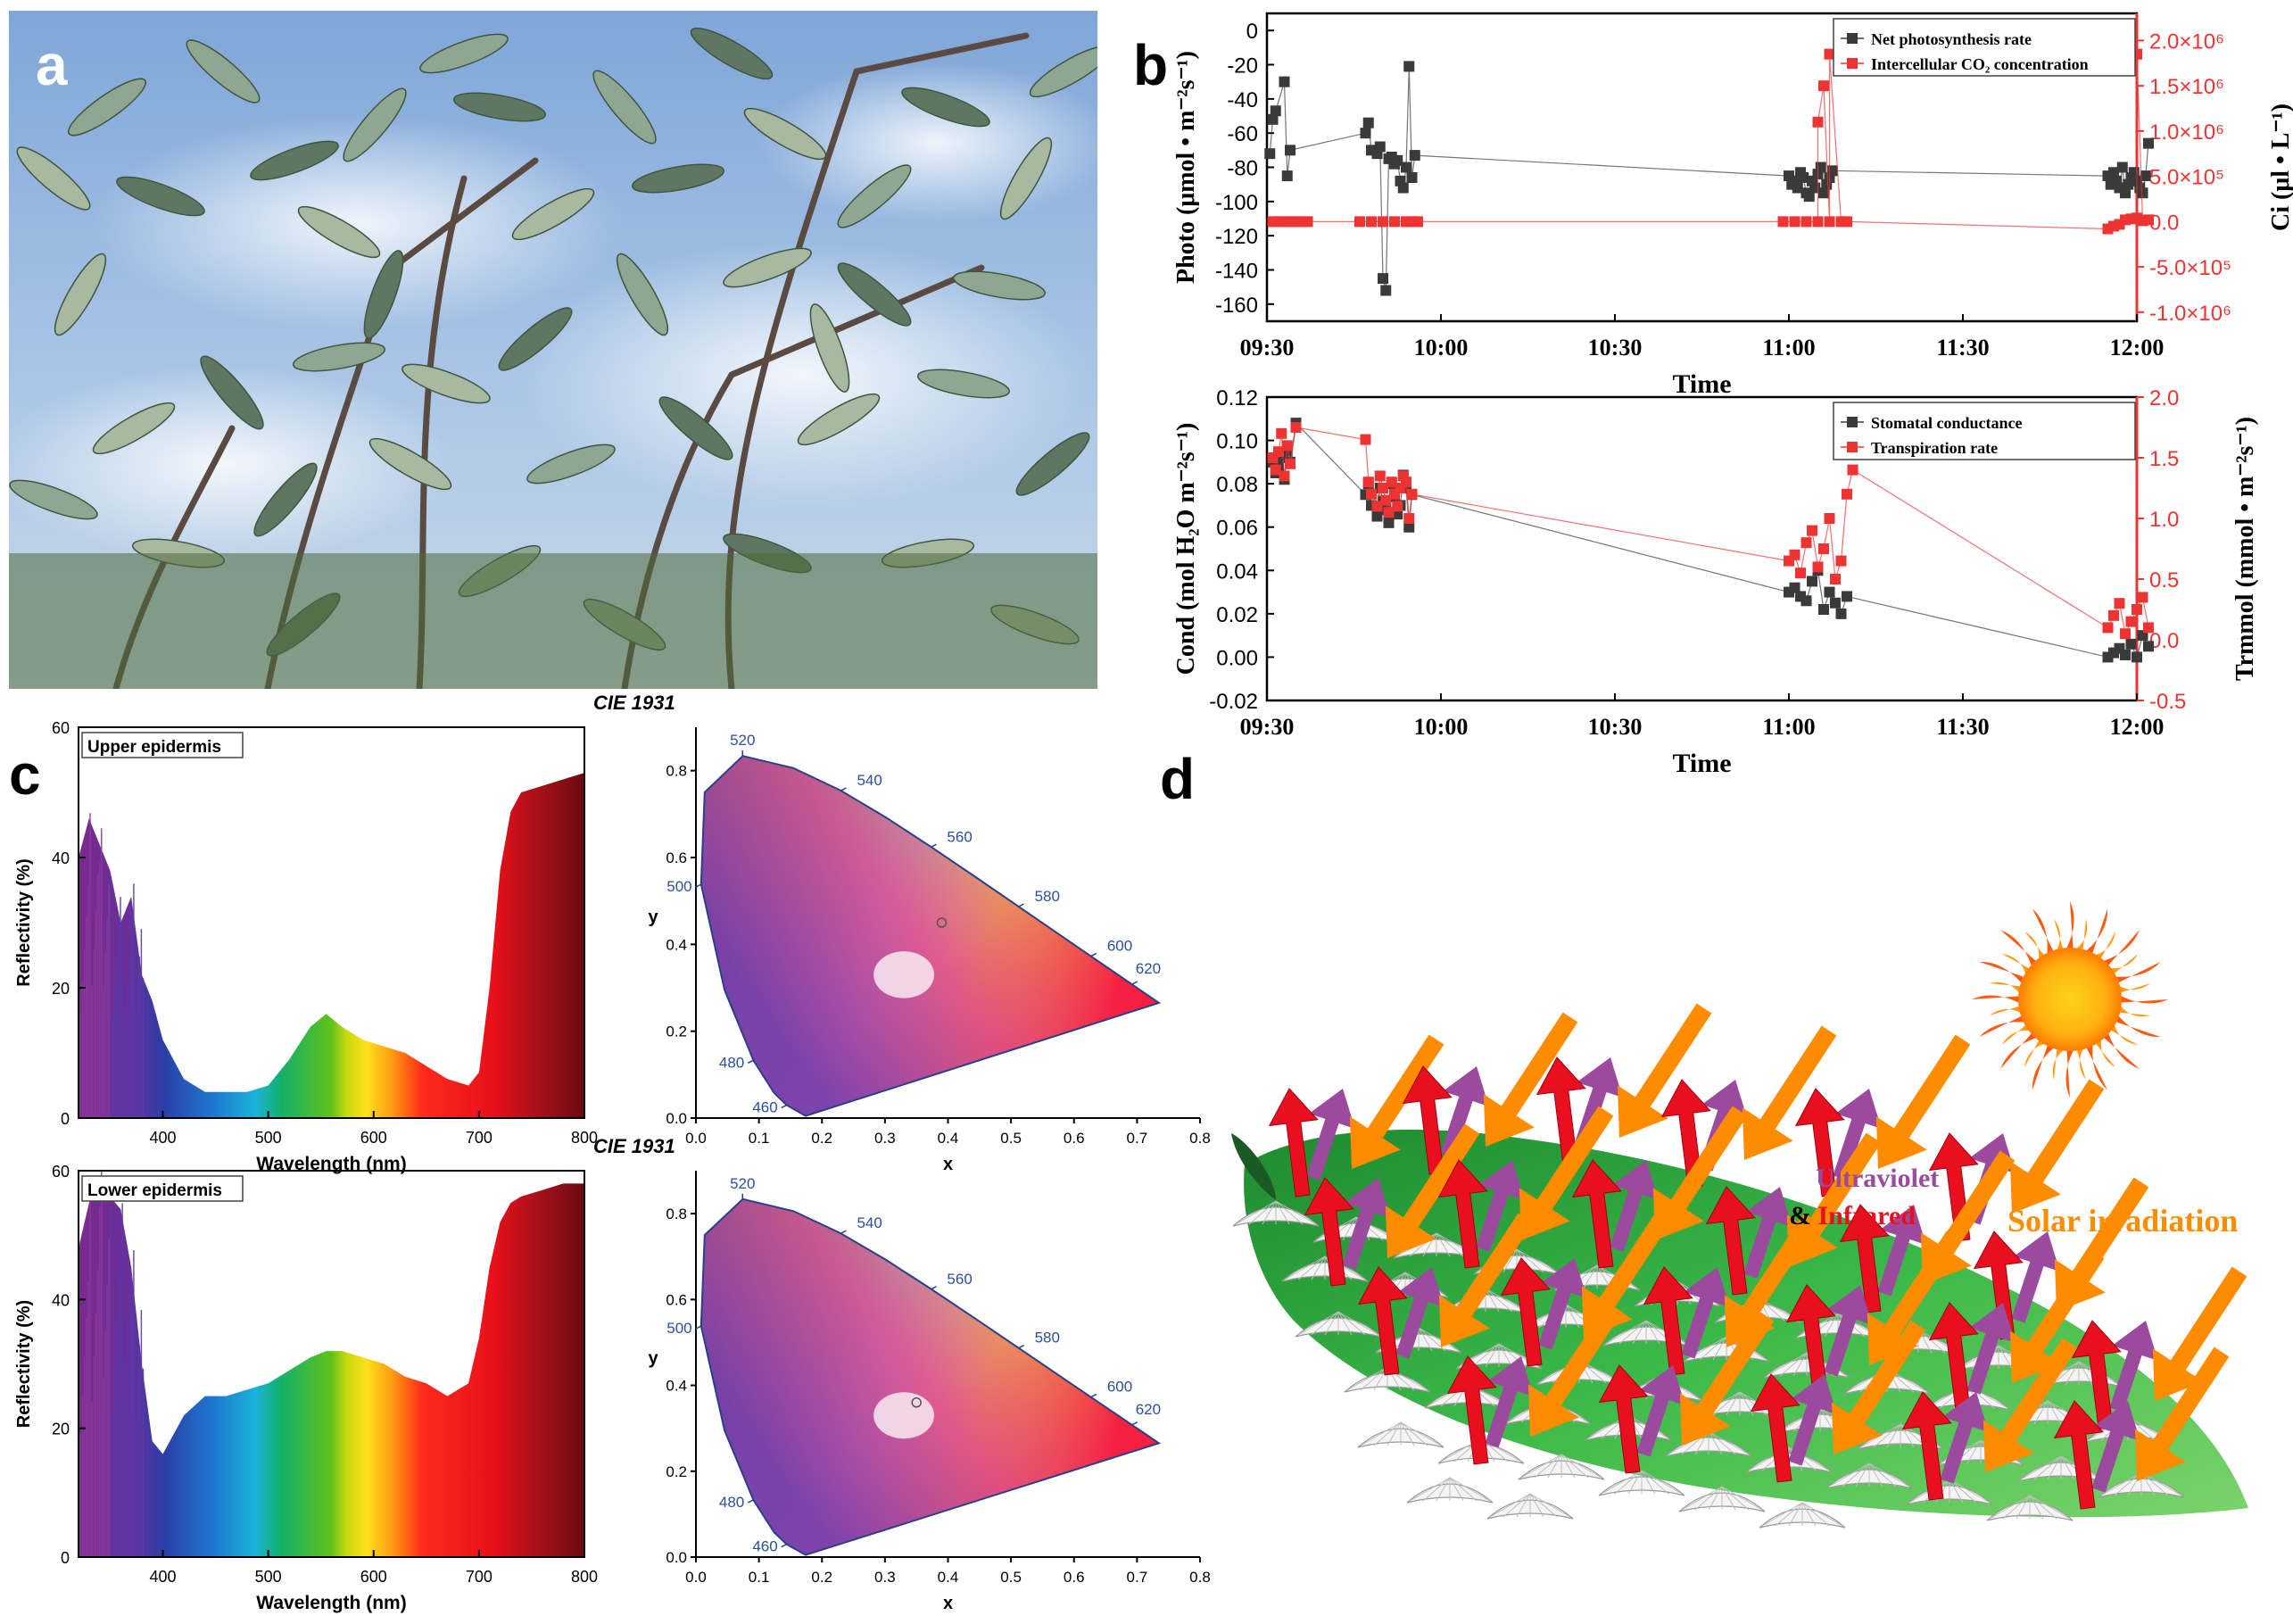 The height and width of the screenshot is (1624, 2293). What do you see at coordinates (870, 780) in the screenshot?
I see `wavelength-label: 540` at bounding box center [870, 780].